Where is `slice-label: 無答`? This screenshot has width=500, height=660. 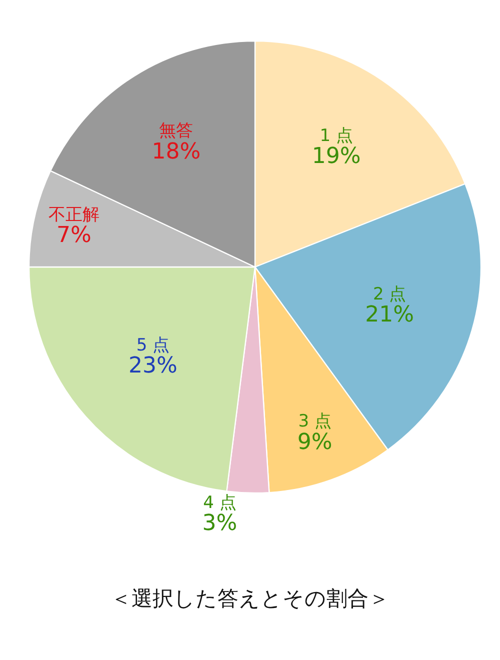 slice-label: 無答 is located at coordinates (176, 131).